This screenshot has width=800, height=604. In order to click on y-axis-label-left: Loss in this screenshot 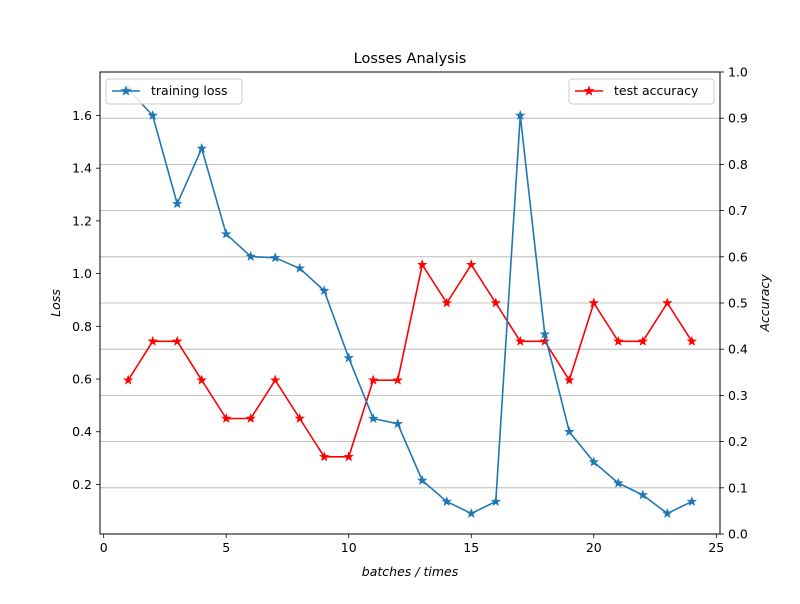, I will do `click(55, 303)`.